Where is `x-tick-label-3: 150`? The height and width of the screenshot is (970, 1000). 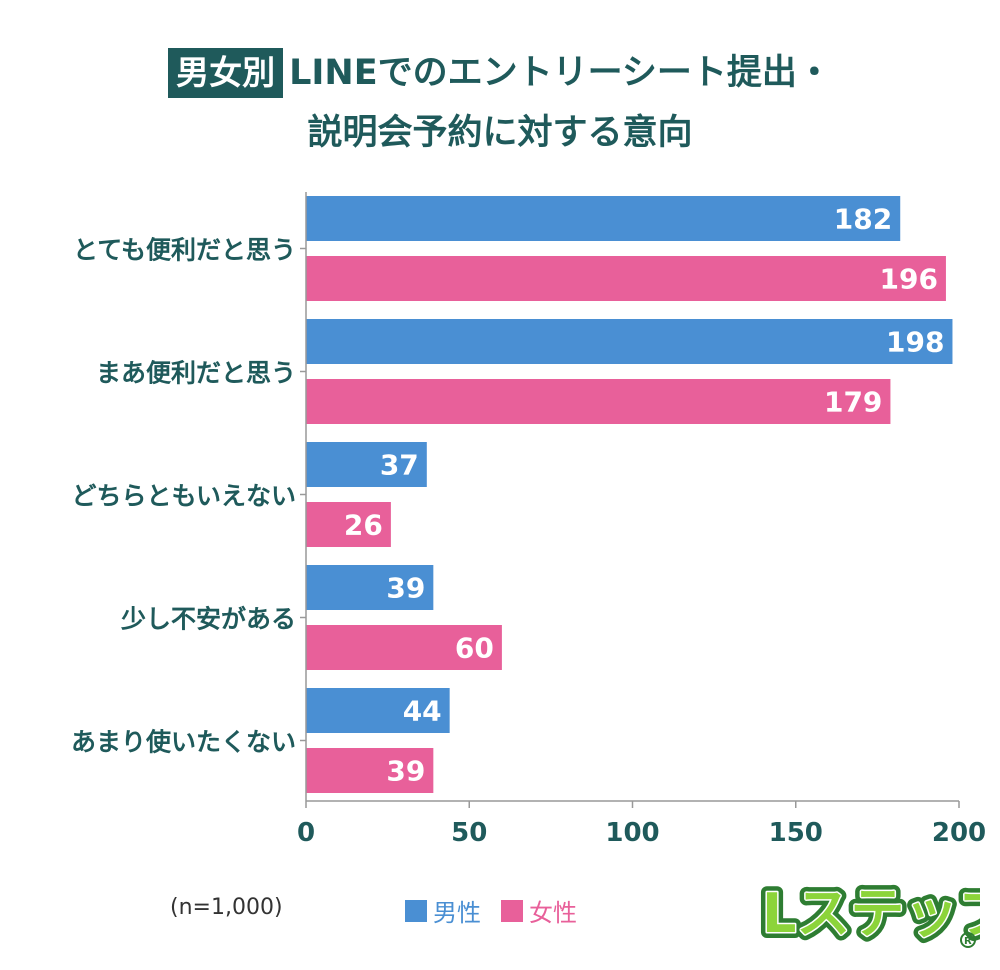
x-tick-label-3: 150 is located at coordinates (796, 833).